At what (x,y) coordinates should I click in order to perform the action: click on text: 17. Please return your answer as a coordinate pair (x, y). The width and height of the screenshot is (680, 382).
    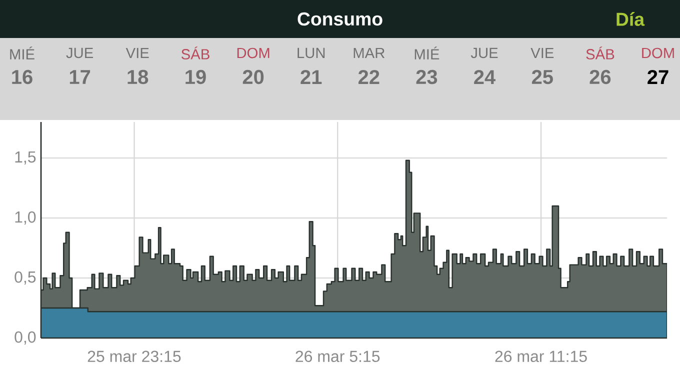
    Looking at the image, I should click on (80, 77).